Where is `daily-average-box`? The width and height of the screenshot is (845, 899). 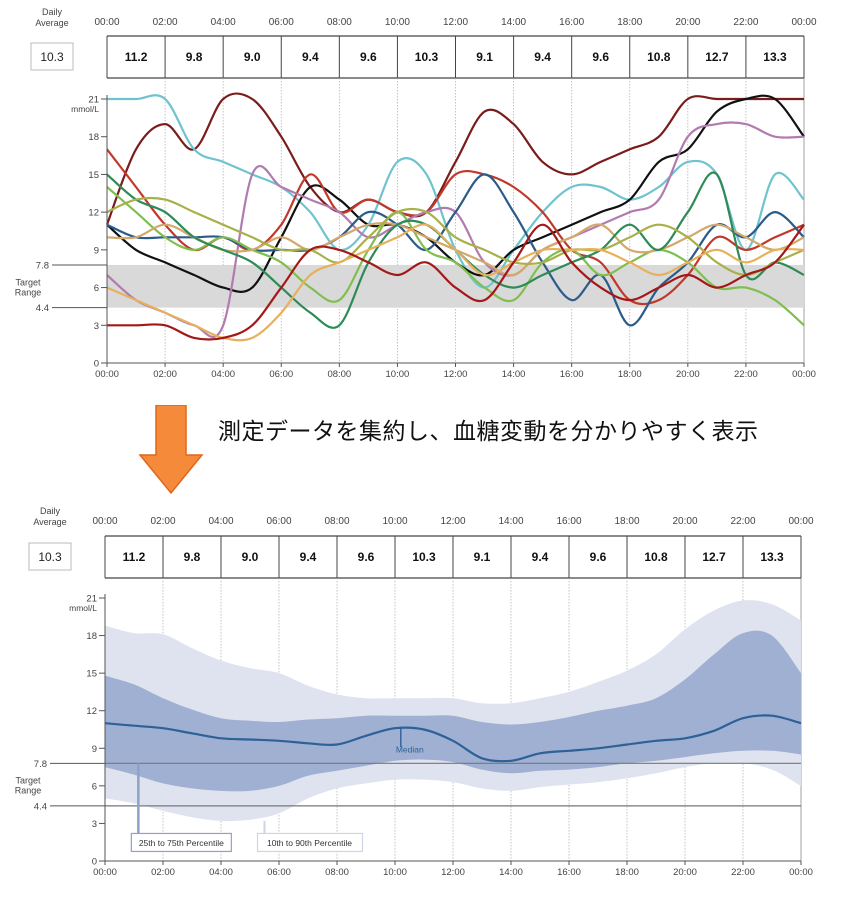 daily-average-box is located at coordinates (50, 556).